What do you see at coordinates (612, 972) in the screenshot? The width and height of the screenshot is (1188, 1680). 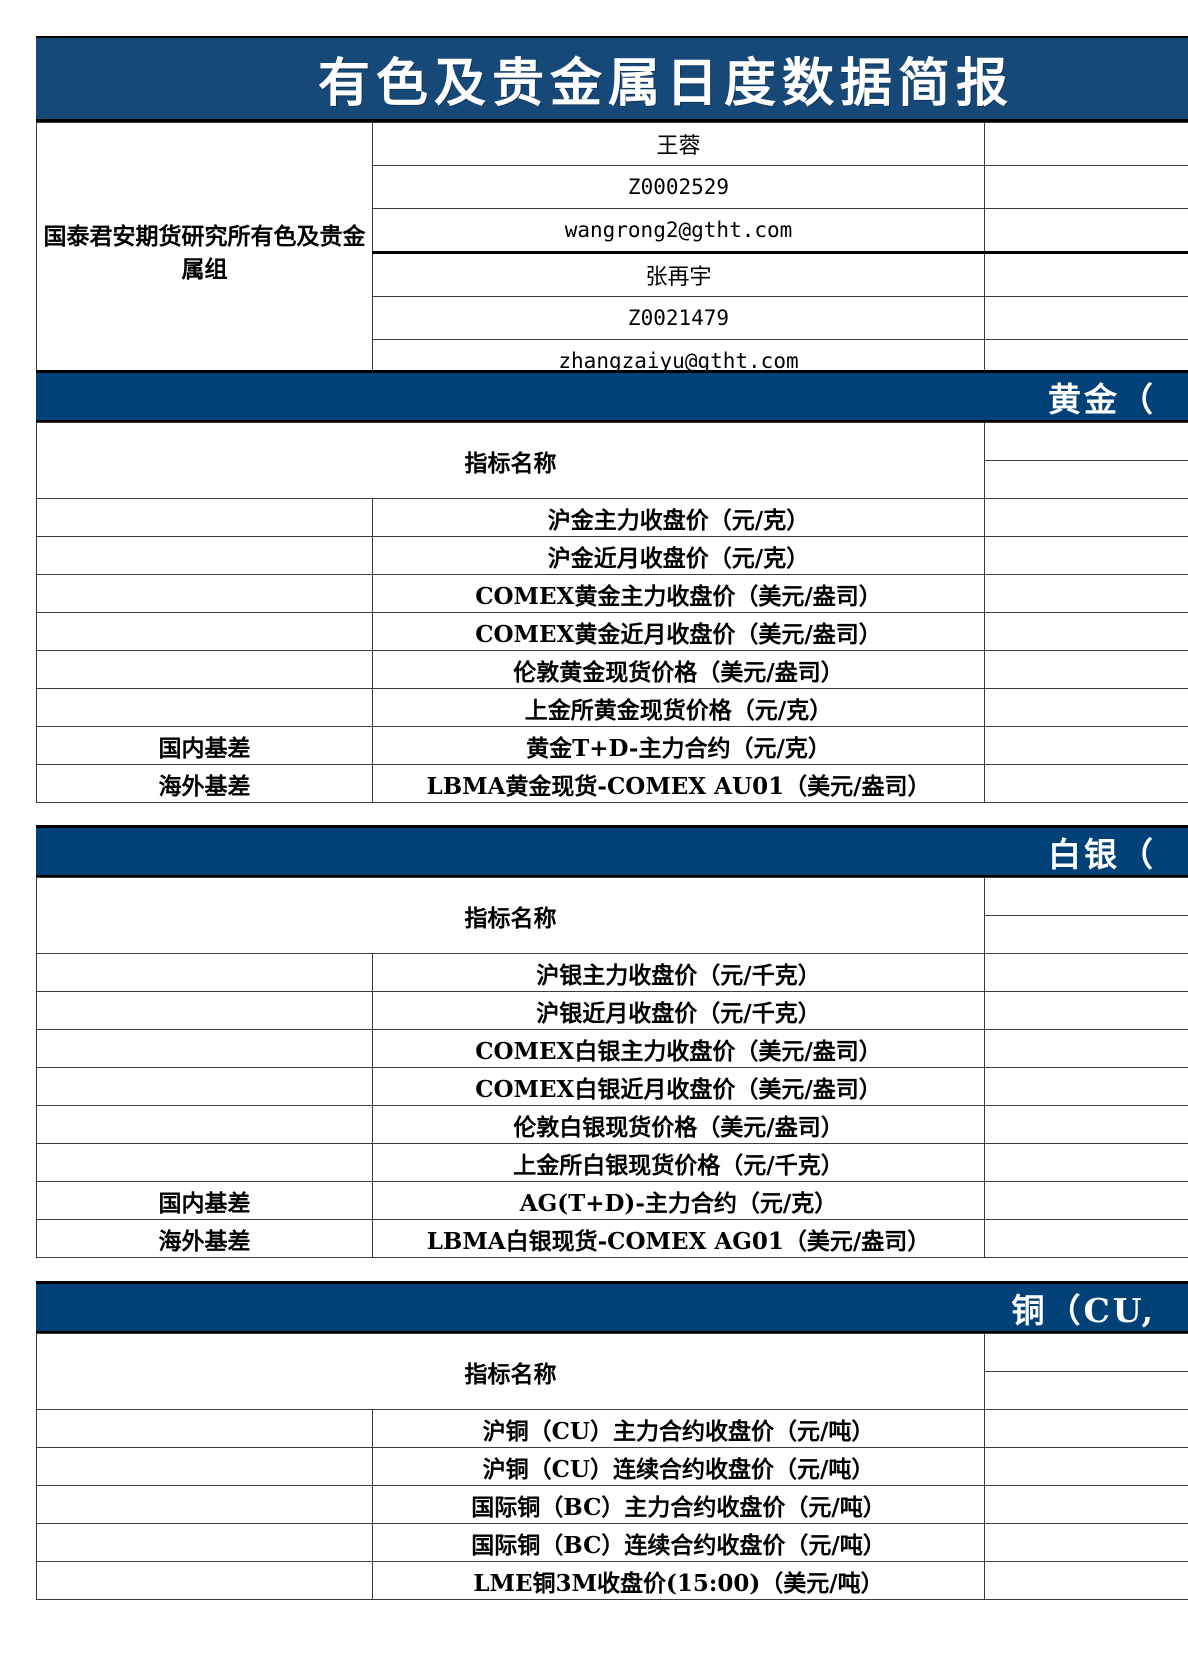 I see `table-row: 沪银主力收盘价（元/千克） 16` at bounding box center [612, 972].